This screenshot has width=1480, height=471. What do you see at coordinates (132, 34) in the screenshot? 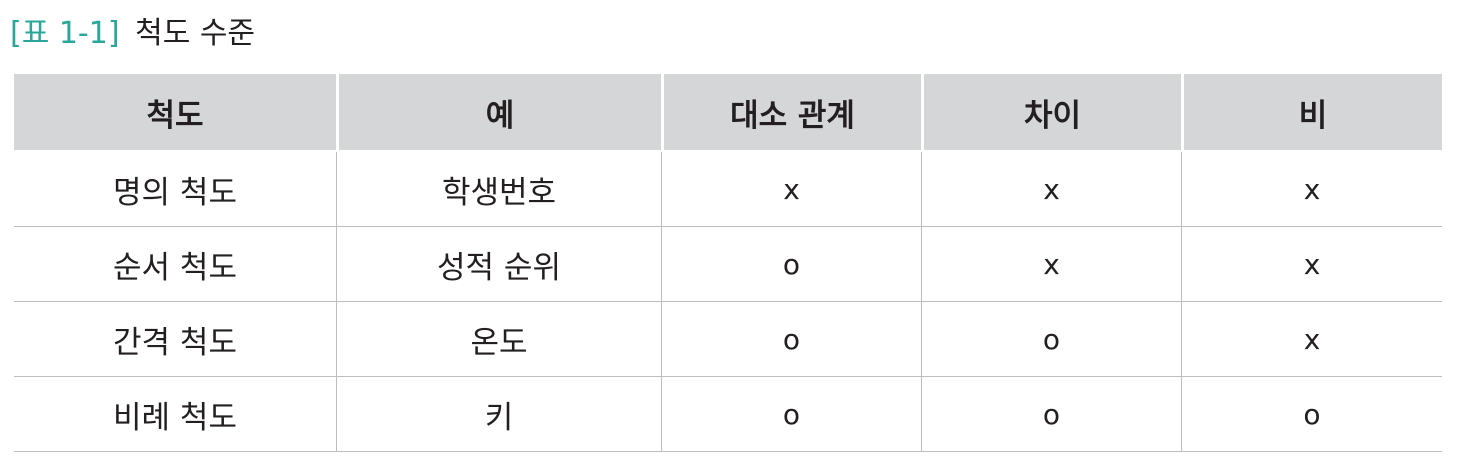
I see `table-caption: [표 1-1] 척도 수준` at bounding box center [132, 34].